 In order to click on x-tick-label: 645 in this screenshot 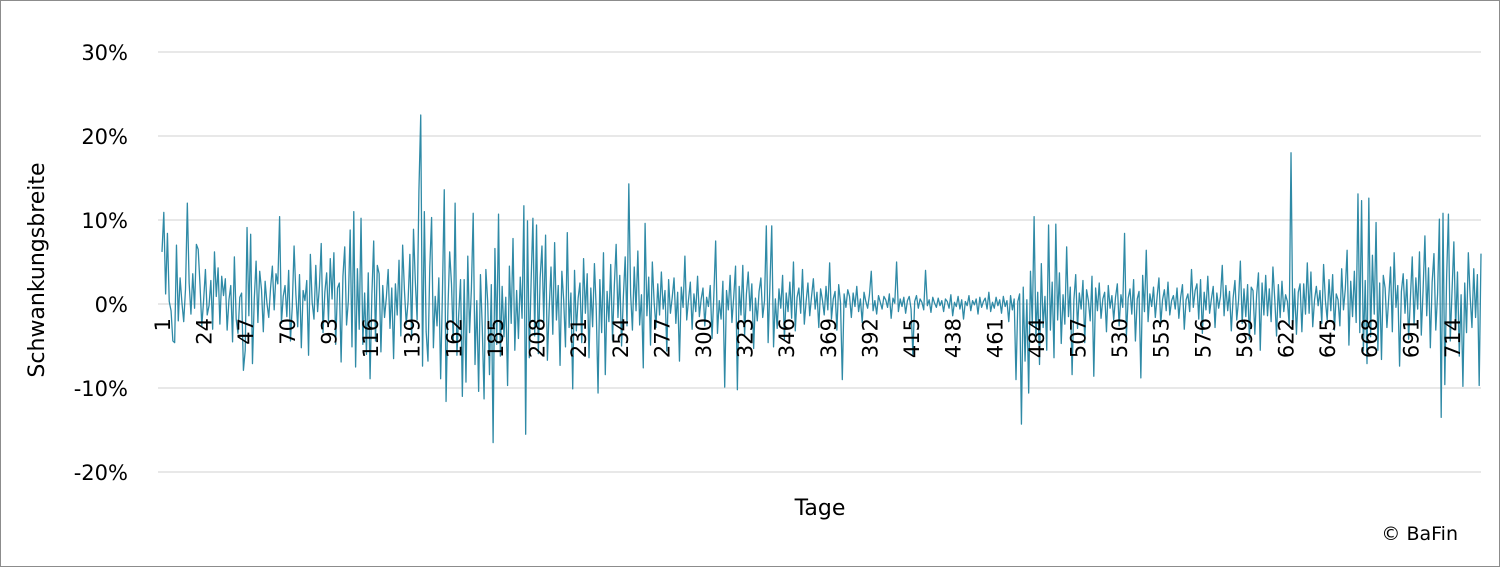, I will do `click(1328, 338)`.